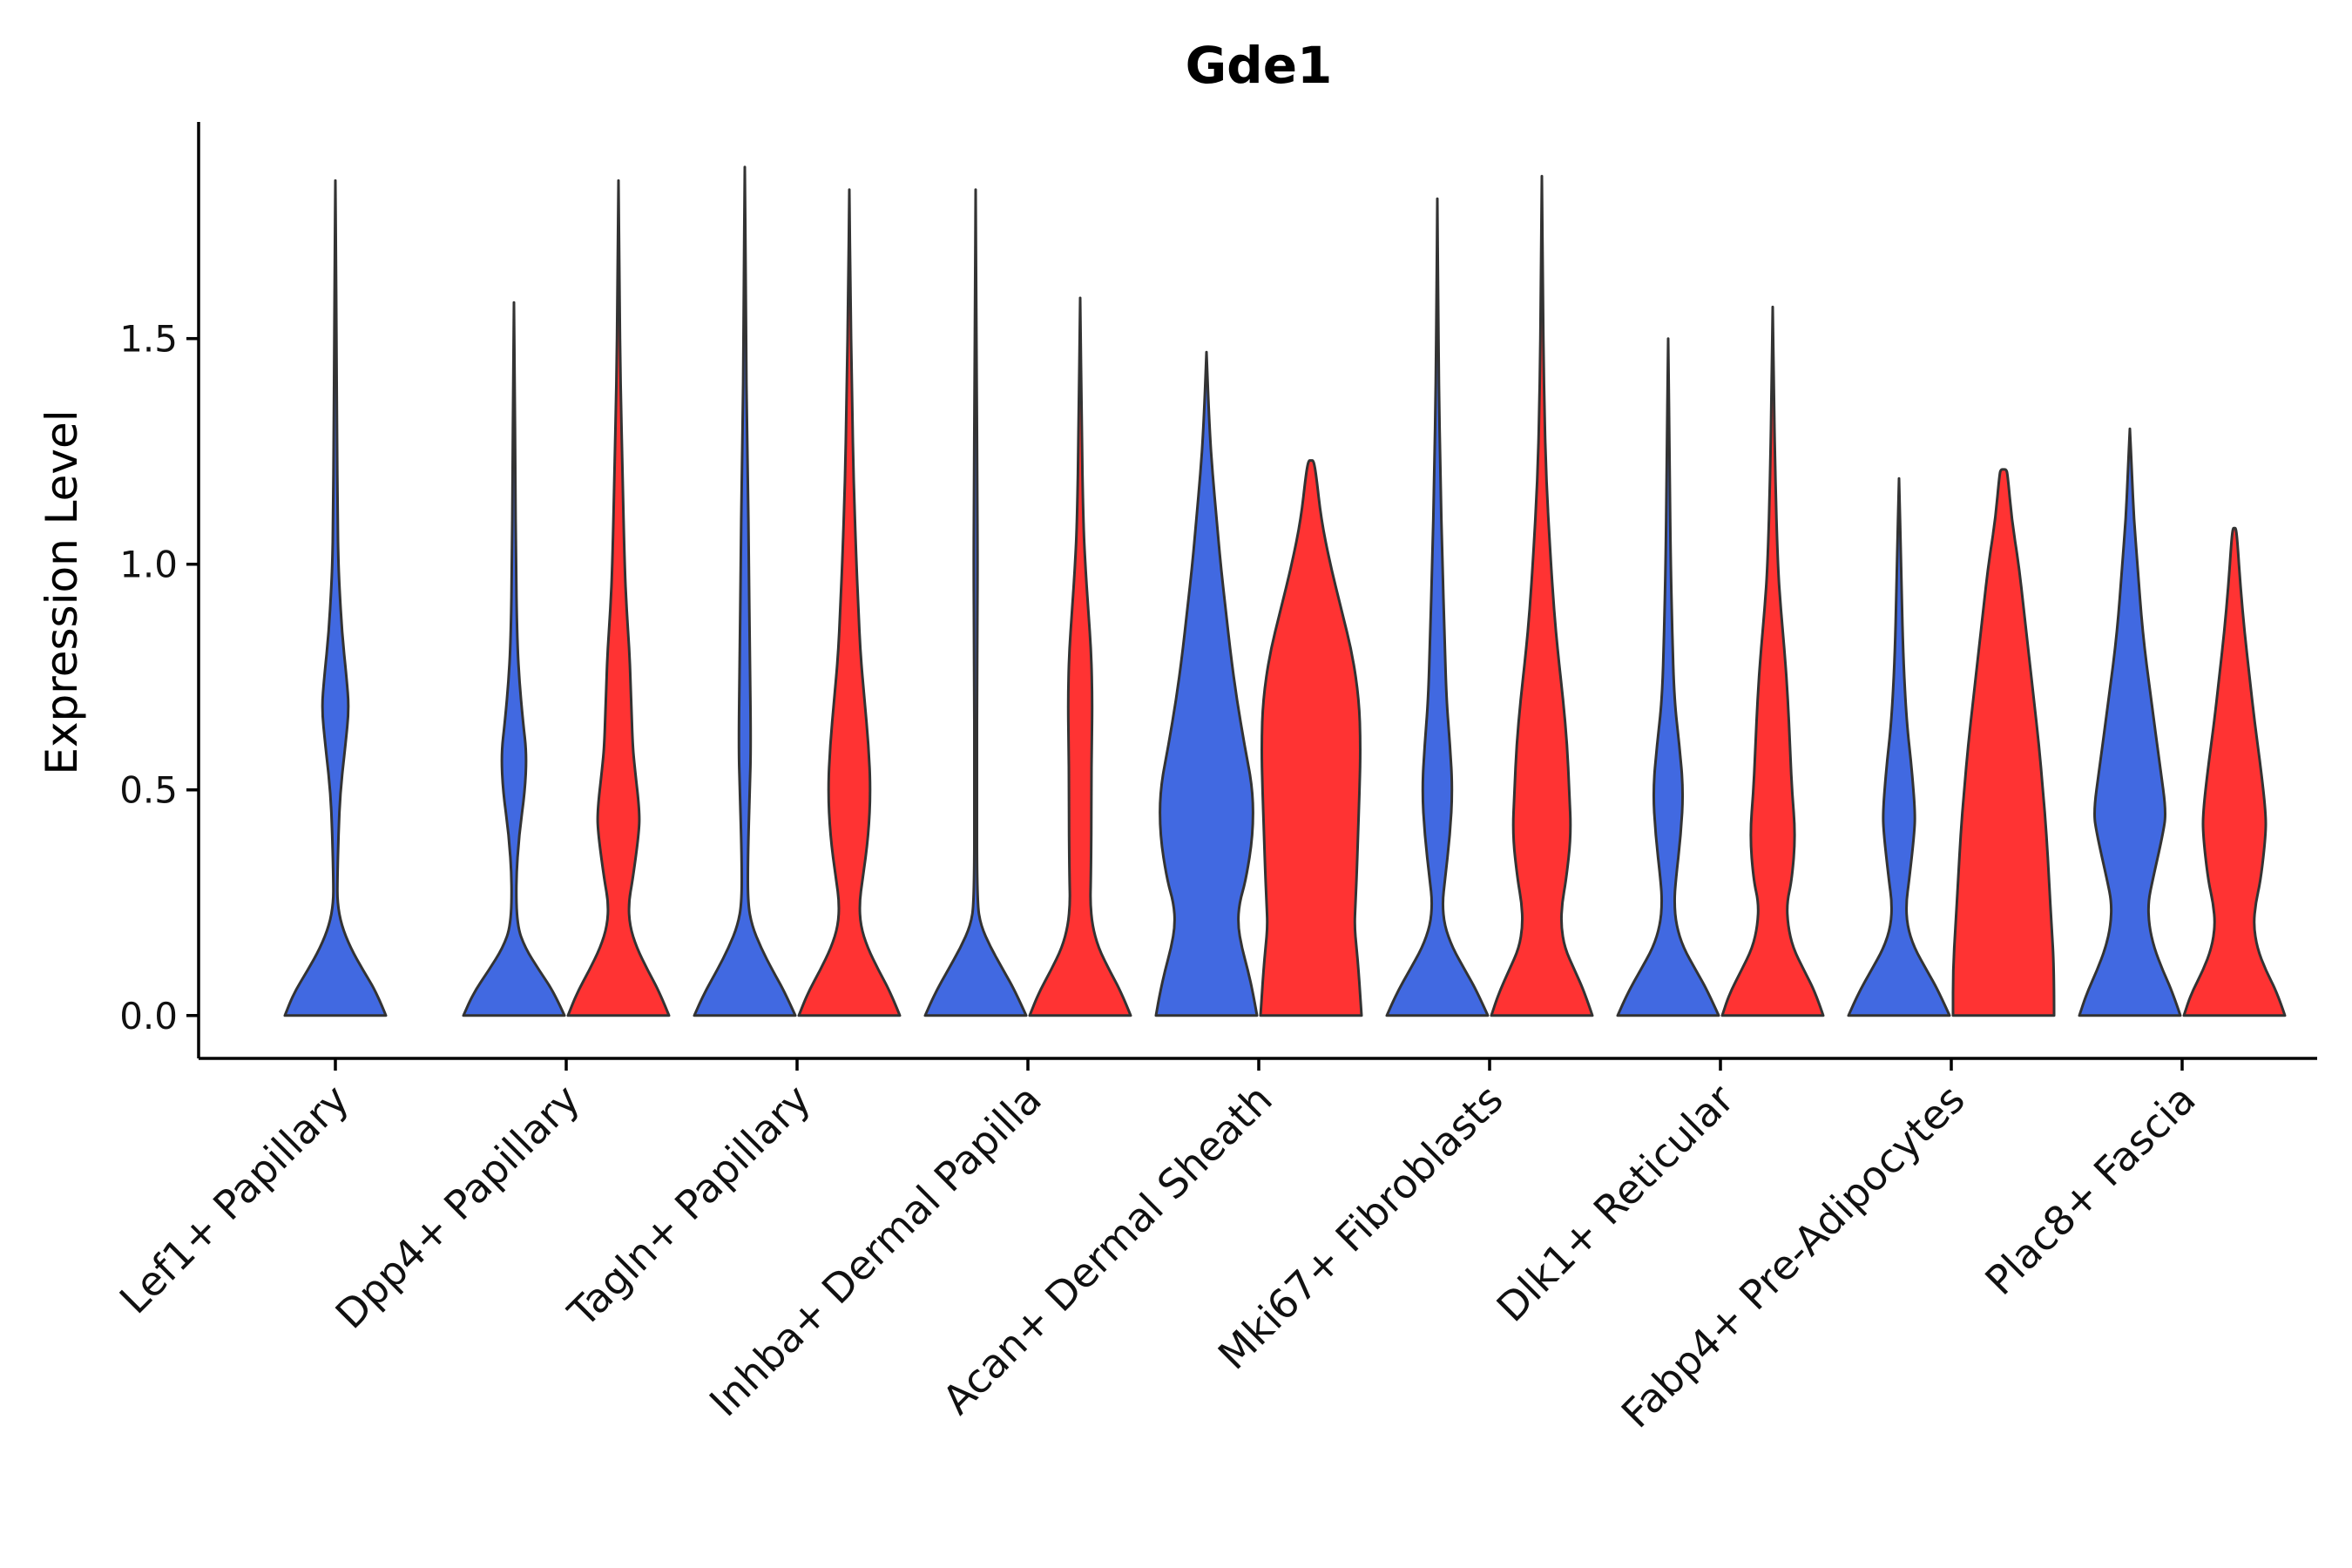  What do you see at coordinates (1260, 66) in the screenshot?
I see `chart-title: Gde1` at bounding box center [1260, 66].